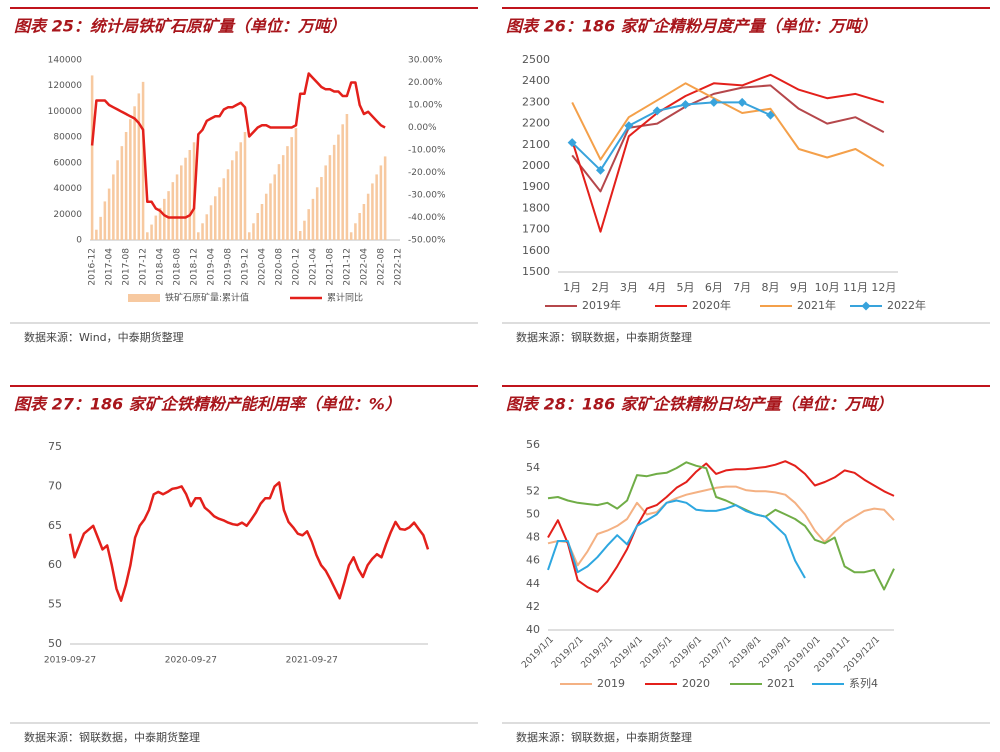  Describe the element at coordinates (347, 267) in the screenshot. I see `x-tick-label: 2021-12` at that location.